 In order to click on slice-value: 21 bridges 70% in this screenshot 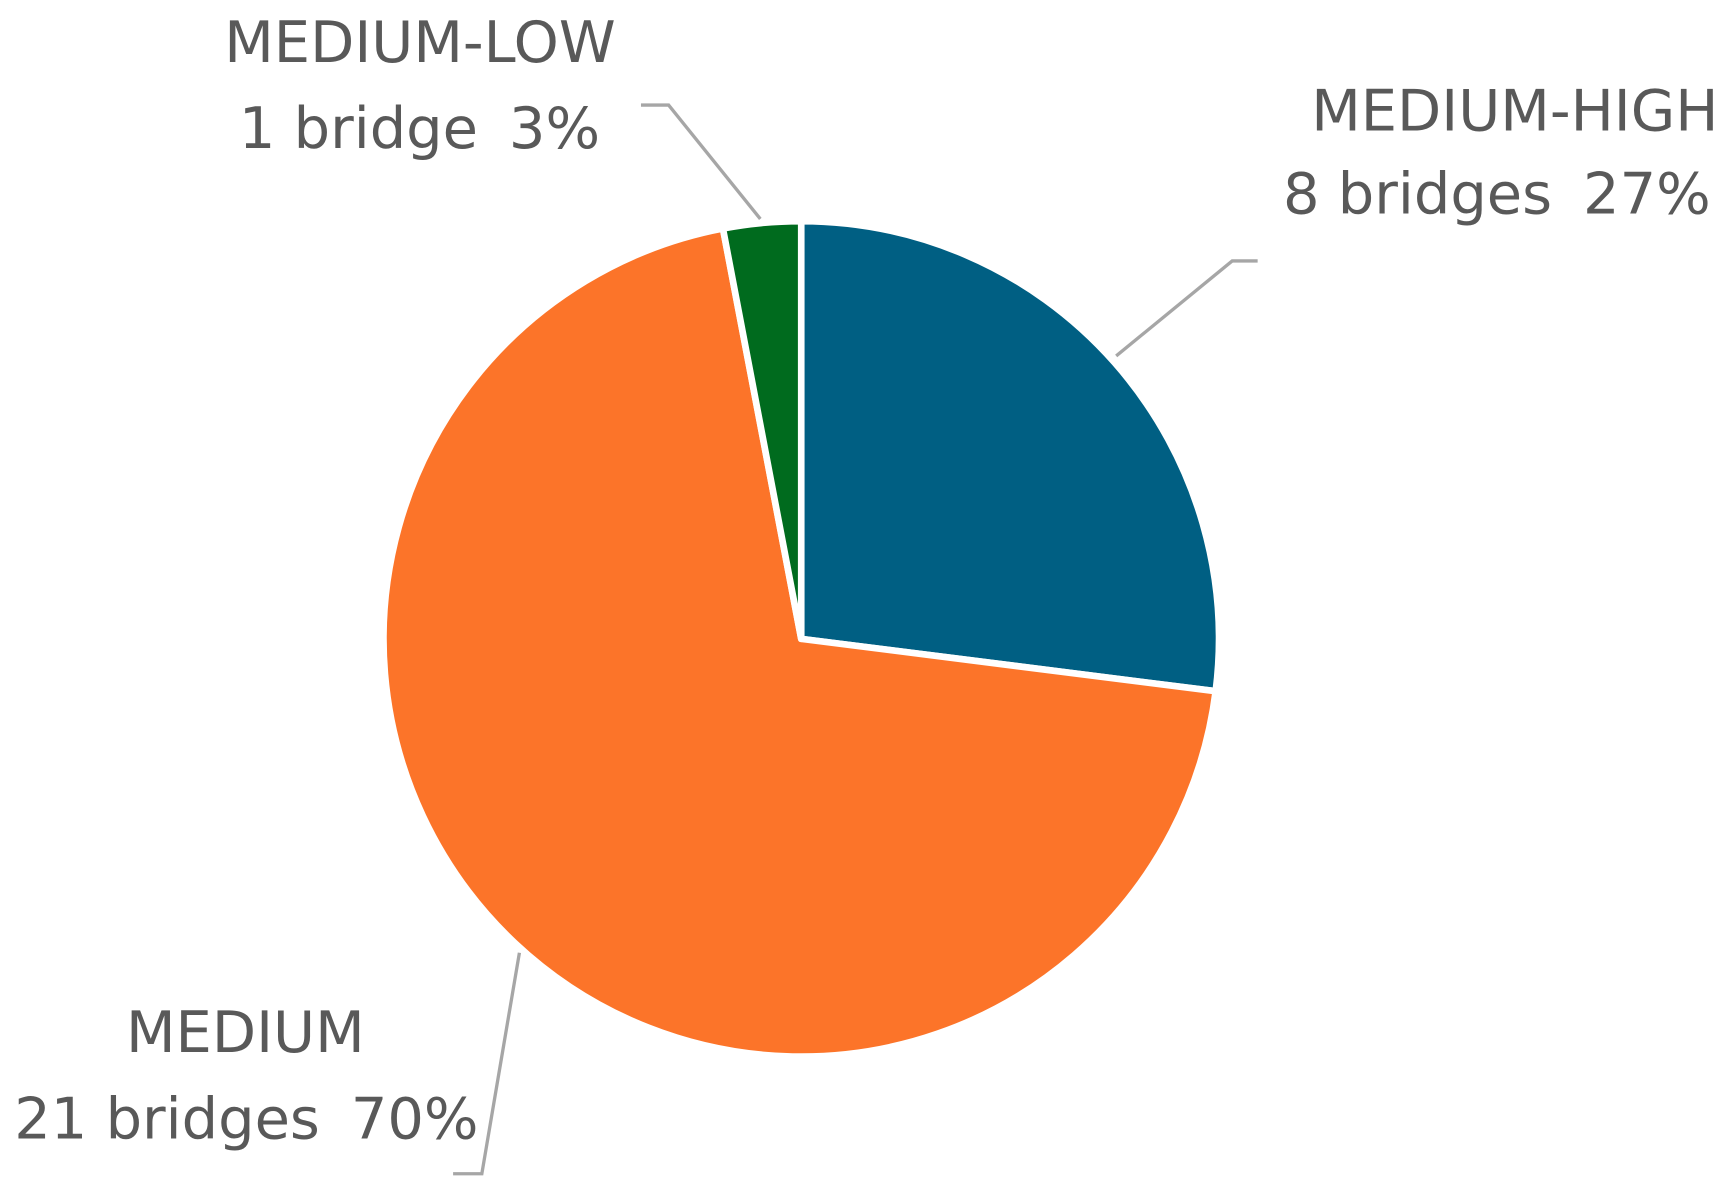, I will do `click(246, 1118)`.